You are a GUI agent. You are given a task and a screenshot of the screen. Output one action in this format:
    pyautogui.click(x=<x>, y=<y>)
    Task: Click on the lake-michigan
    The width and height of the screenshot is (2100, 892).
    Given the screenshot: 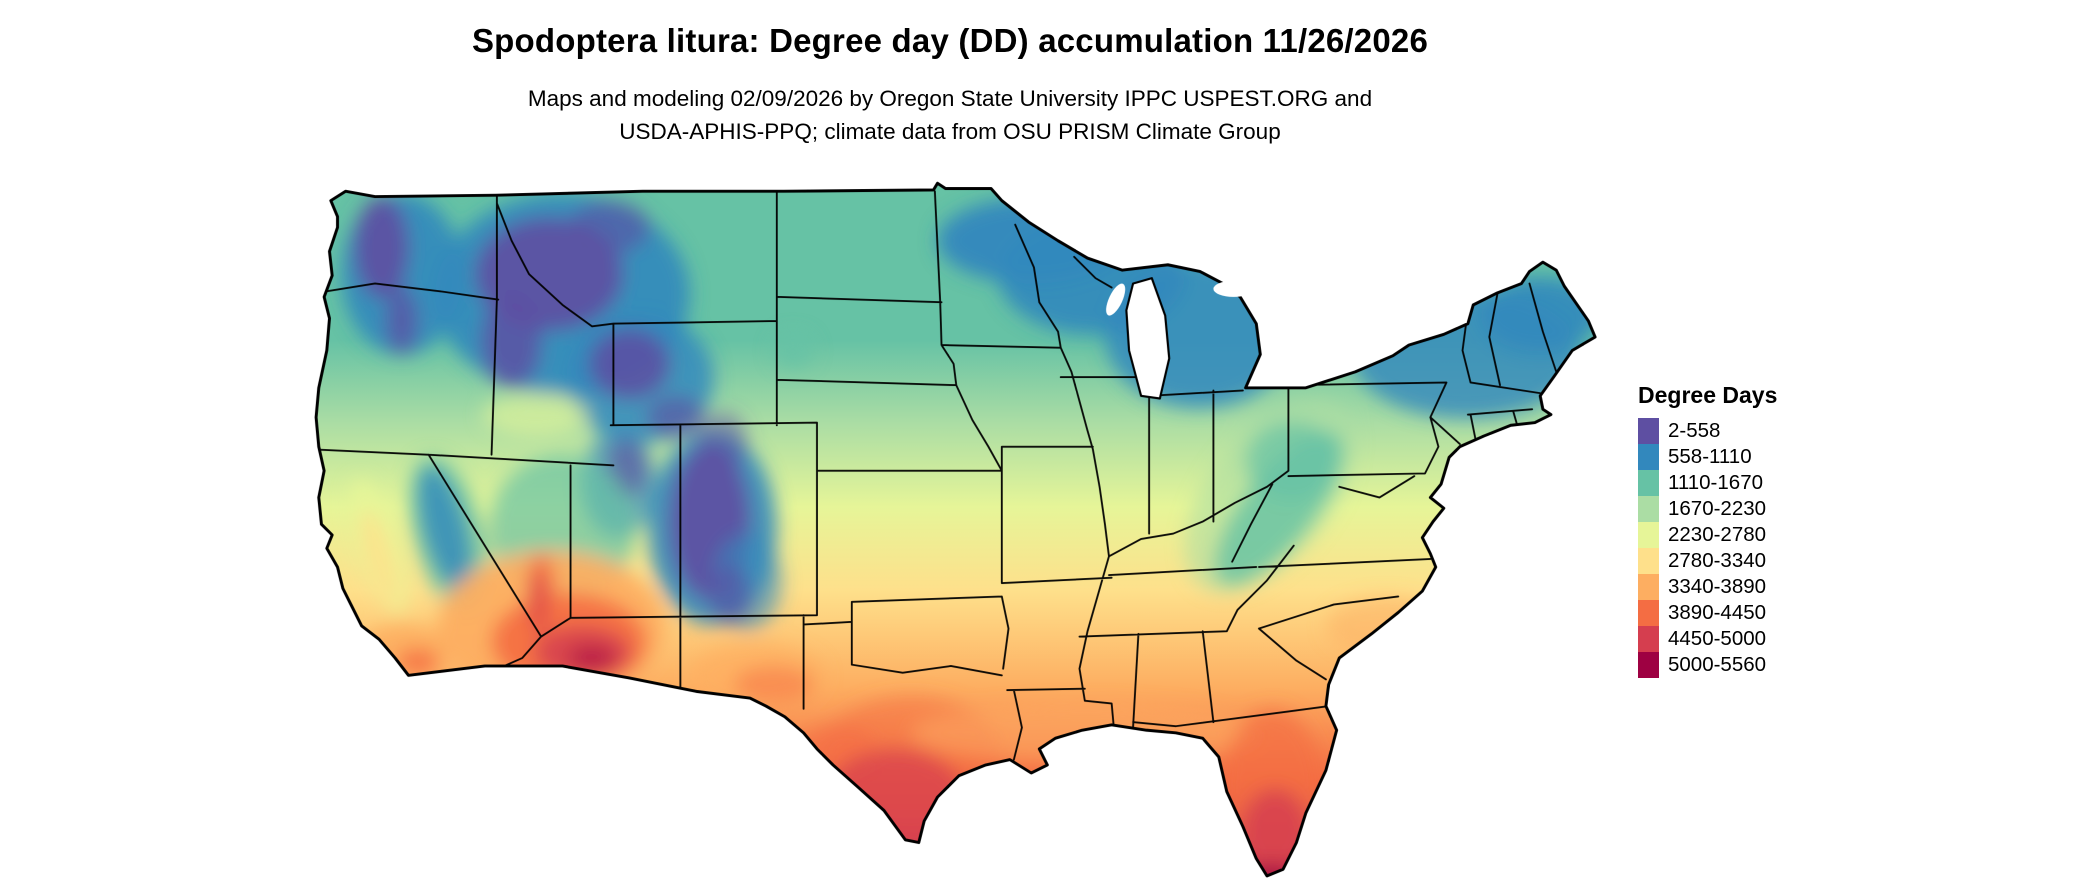 What is the action you would take?
    pyautogui.click(x=1148, y=338)
    